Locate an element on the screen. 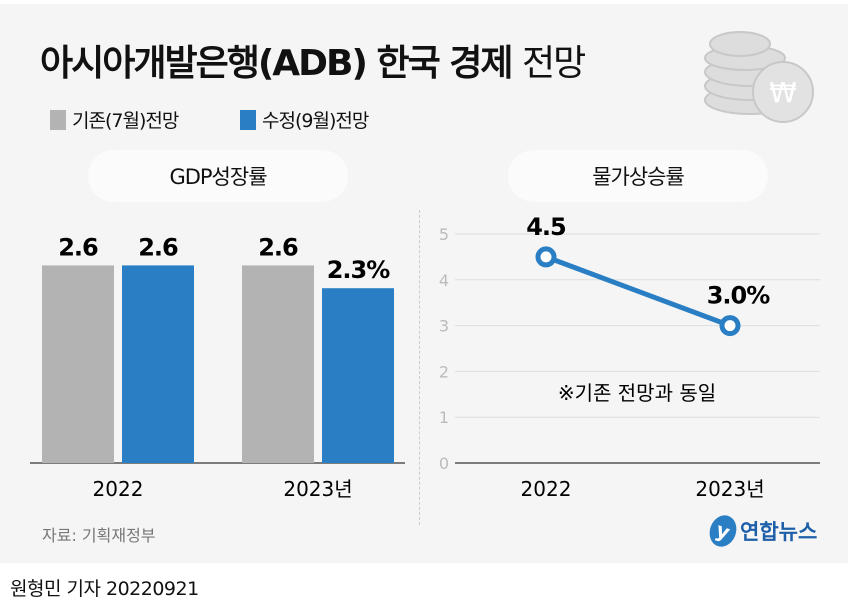 This screenshot has width=848, height=606. title-light: 전망 is located at coordinates (554, 63).